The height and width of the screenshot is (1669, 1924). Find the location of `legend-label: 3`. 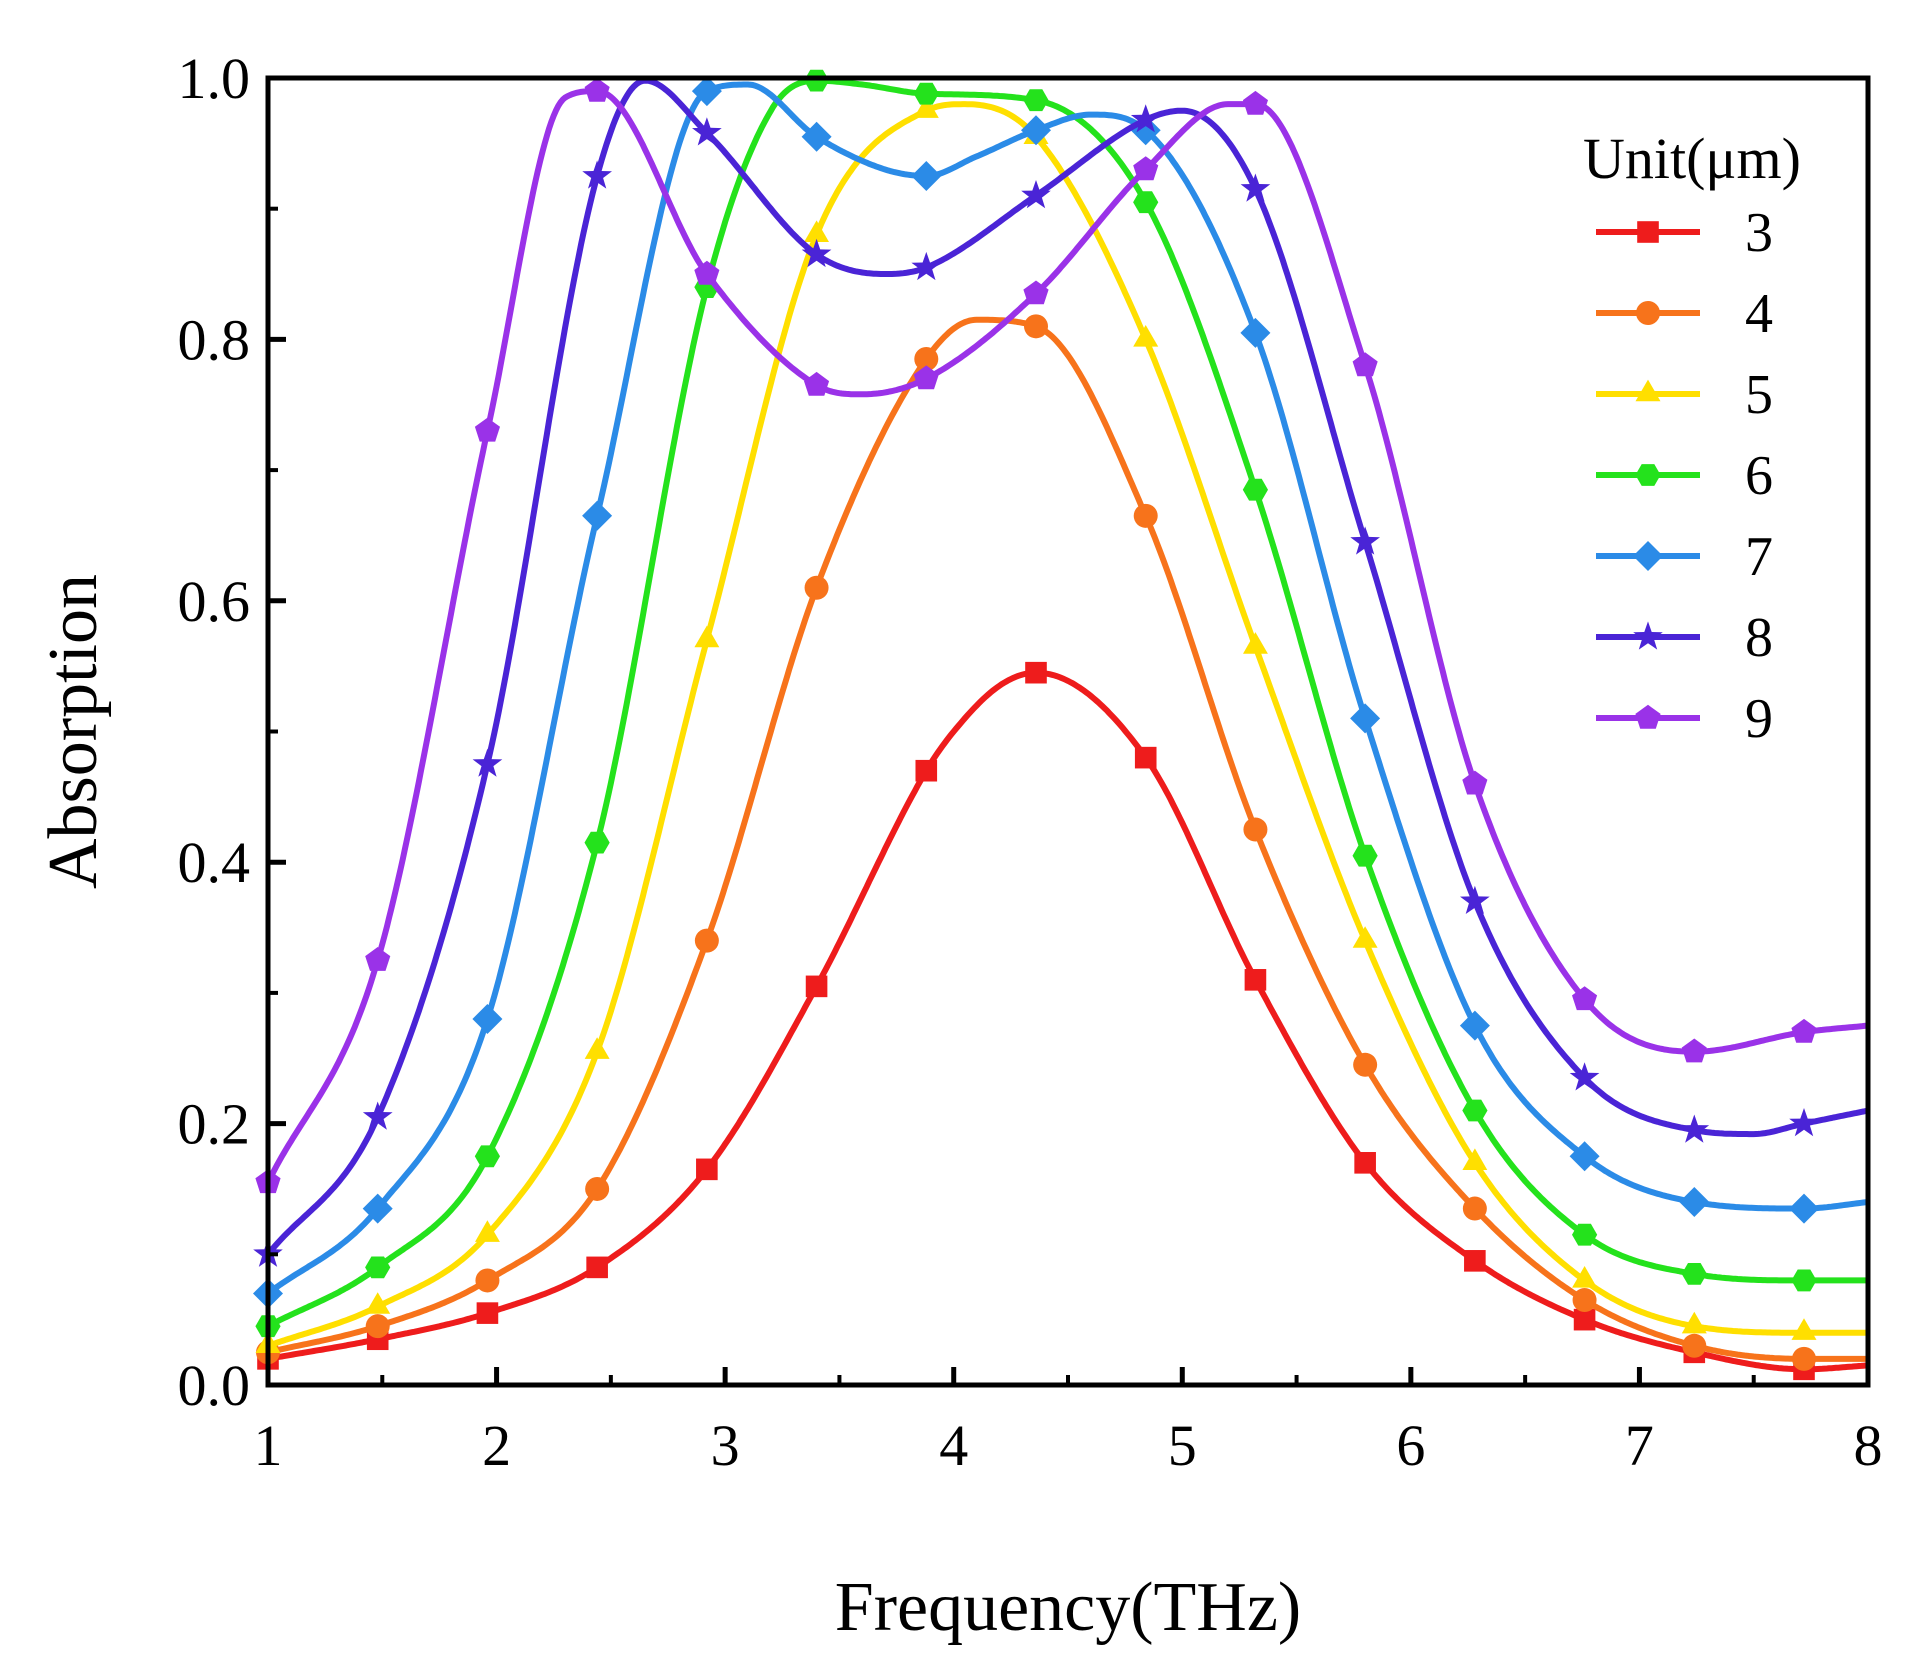

legend-label: 3 is located at coordinates (1759, 233).